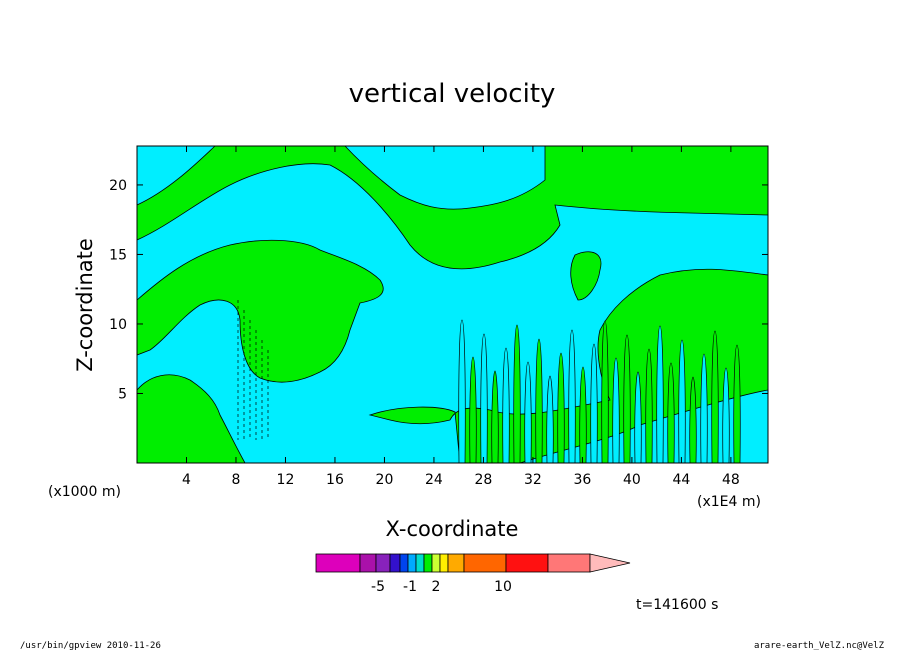  I want to click on x-tick-label: 44, so click(681, 480).